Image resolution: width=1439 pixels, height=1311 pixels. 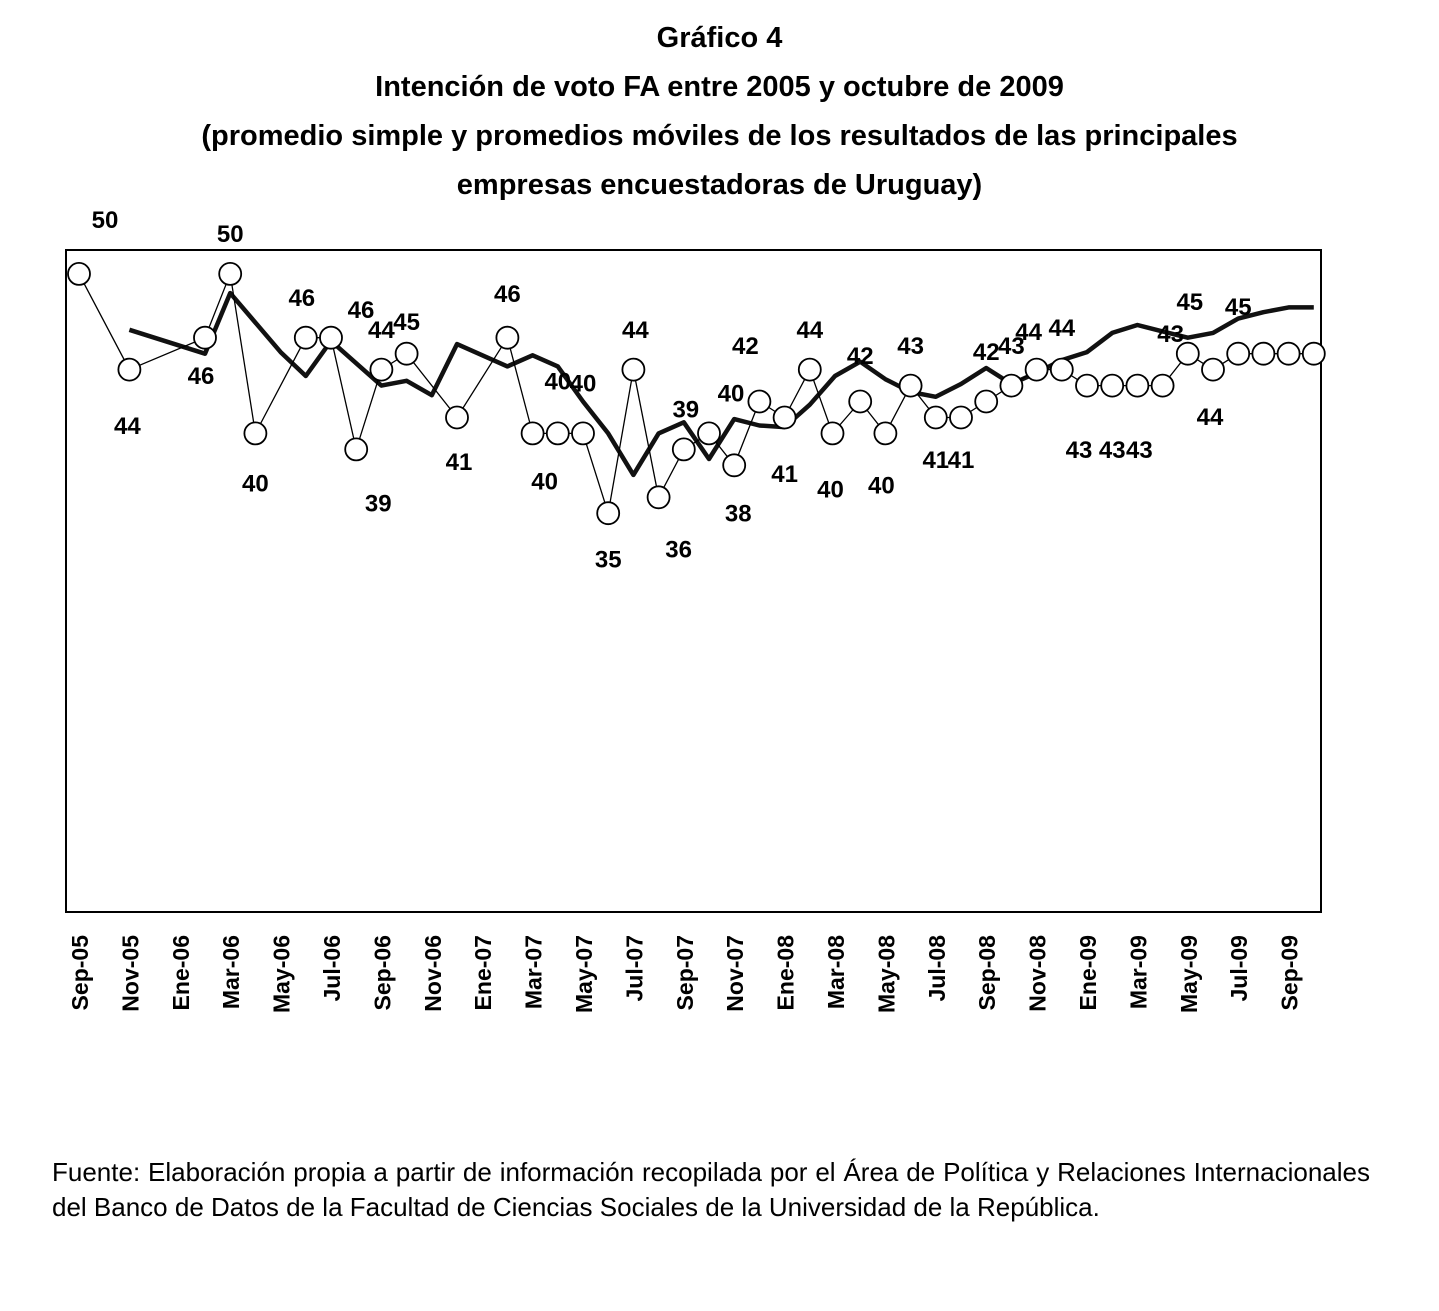 I want to click on x-tick-label: Jul-08, so click(x=937, y=968).